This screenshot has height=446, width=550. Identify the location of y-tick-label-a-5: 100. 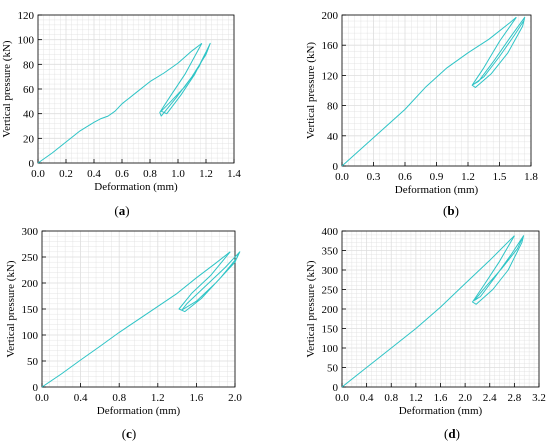
(26, 41).